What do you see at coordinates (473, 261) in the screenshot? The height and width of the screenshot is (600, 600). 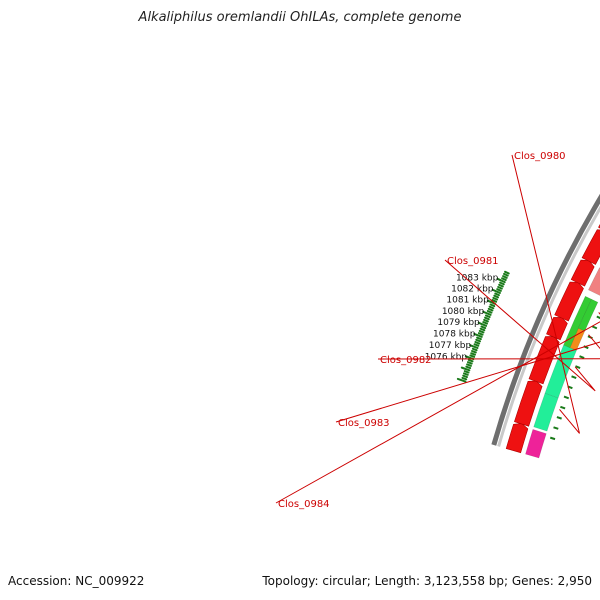 I see `gene-label: Clos_0981` at bounding box center [473, 261].